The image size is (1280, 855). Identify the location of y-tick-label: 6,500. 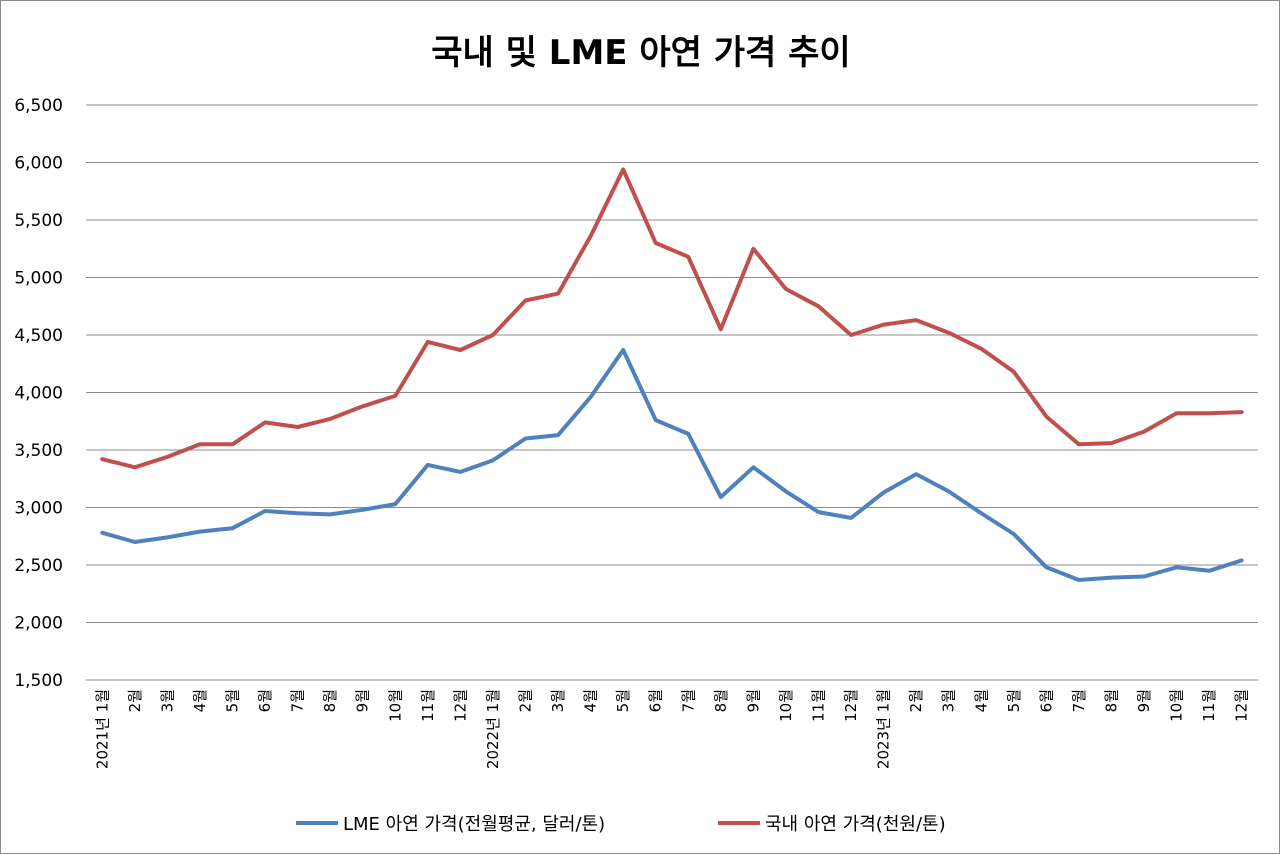
(38, 106).